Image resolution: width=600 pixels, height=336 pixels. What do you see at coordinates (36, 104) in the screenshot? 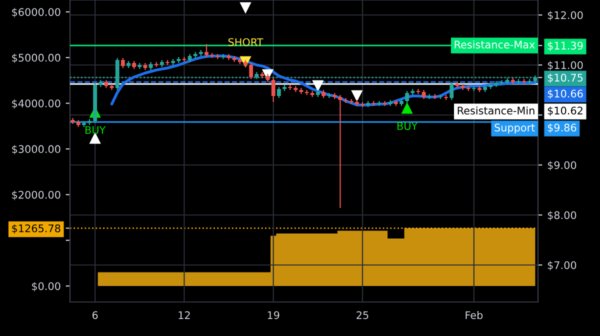
I see `y2-tick-label: $4000.00` at bounding box center [36, 104].